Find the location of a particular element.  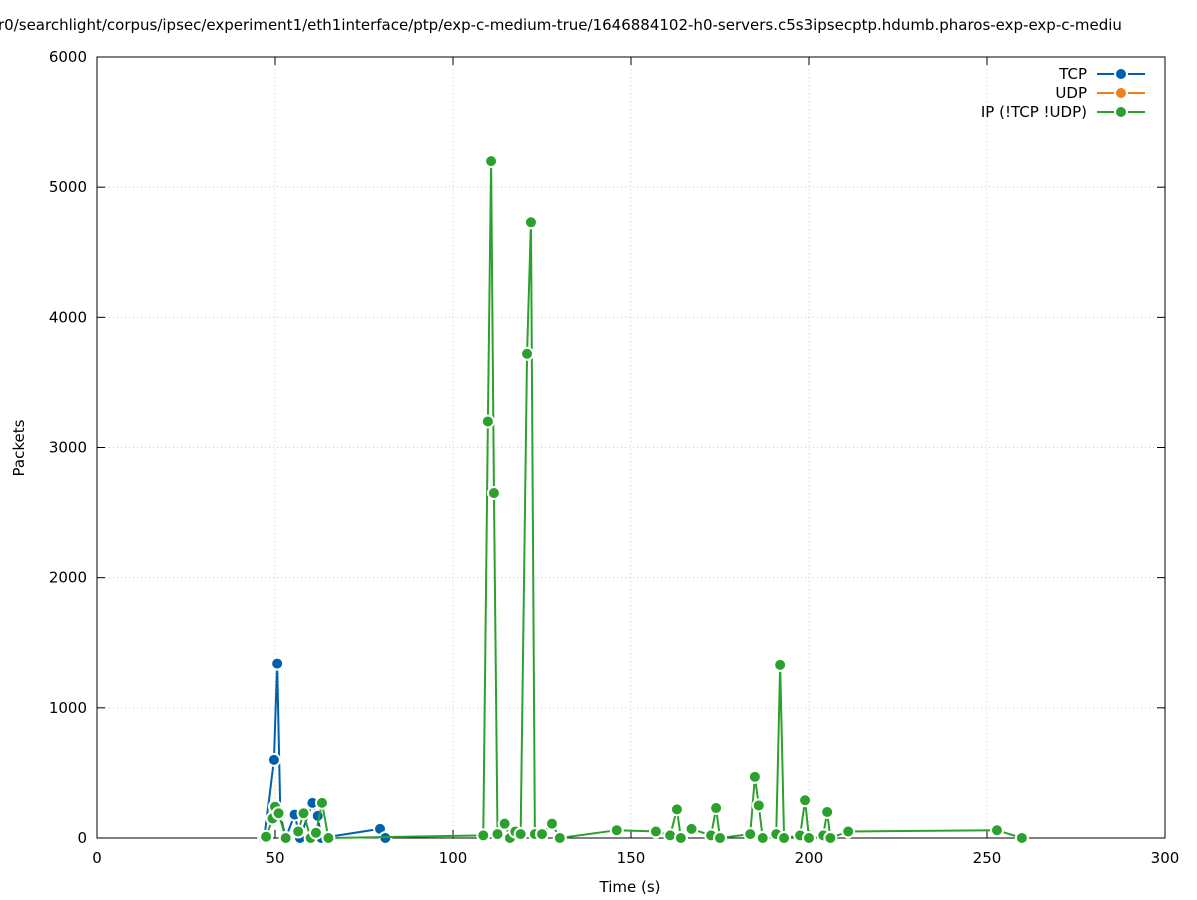

legend-label: IP (!TCP !UDP) is located at coordinates (1034, 112).